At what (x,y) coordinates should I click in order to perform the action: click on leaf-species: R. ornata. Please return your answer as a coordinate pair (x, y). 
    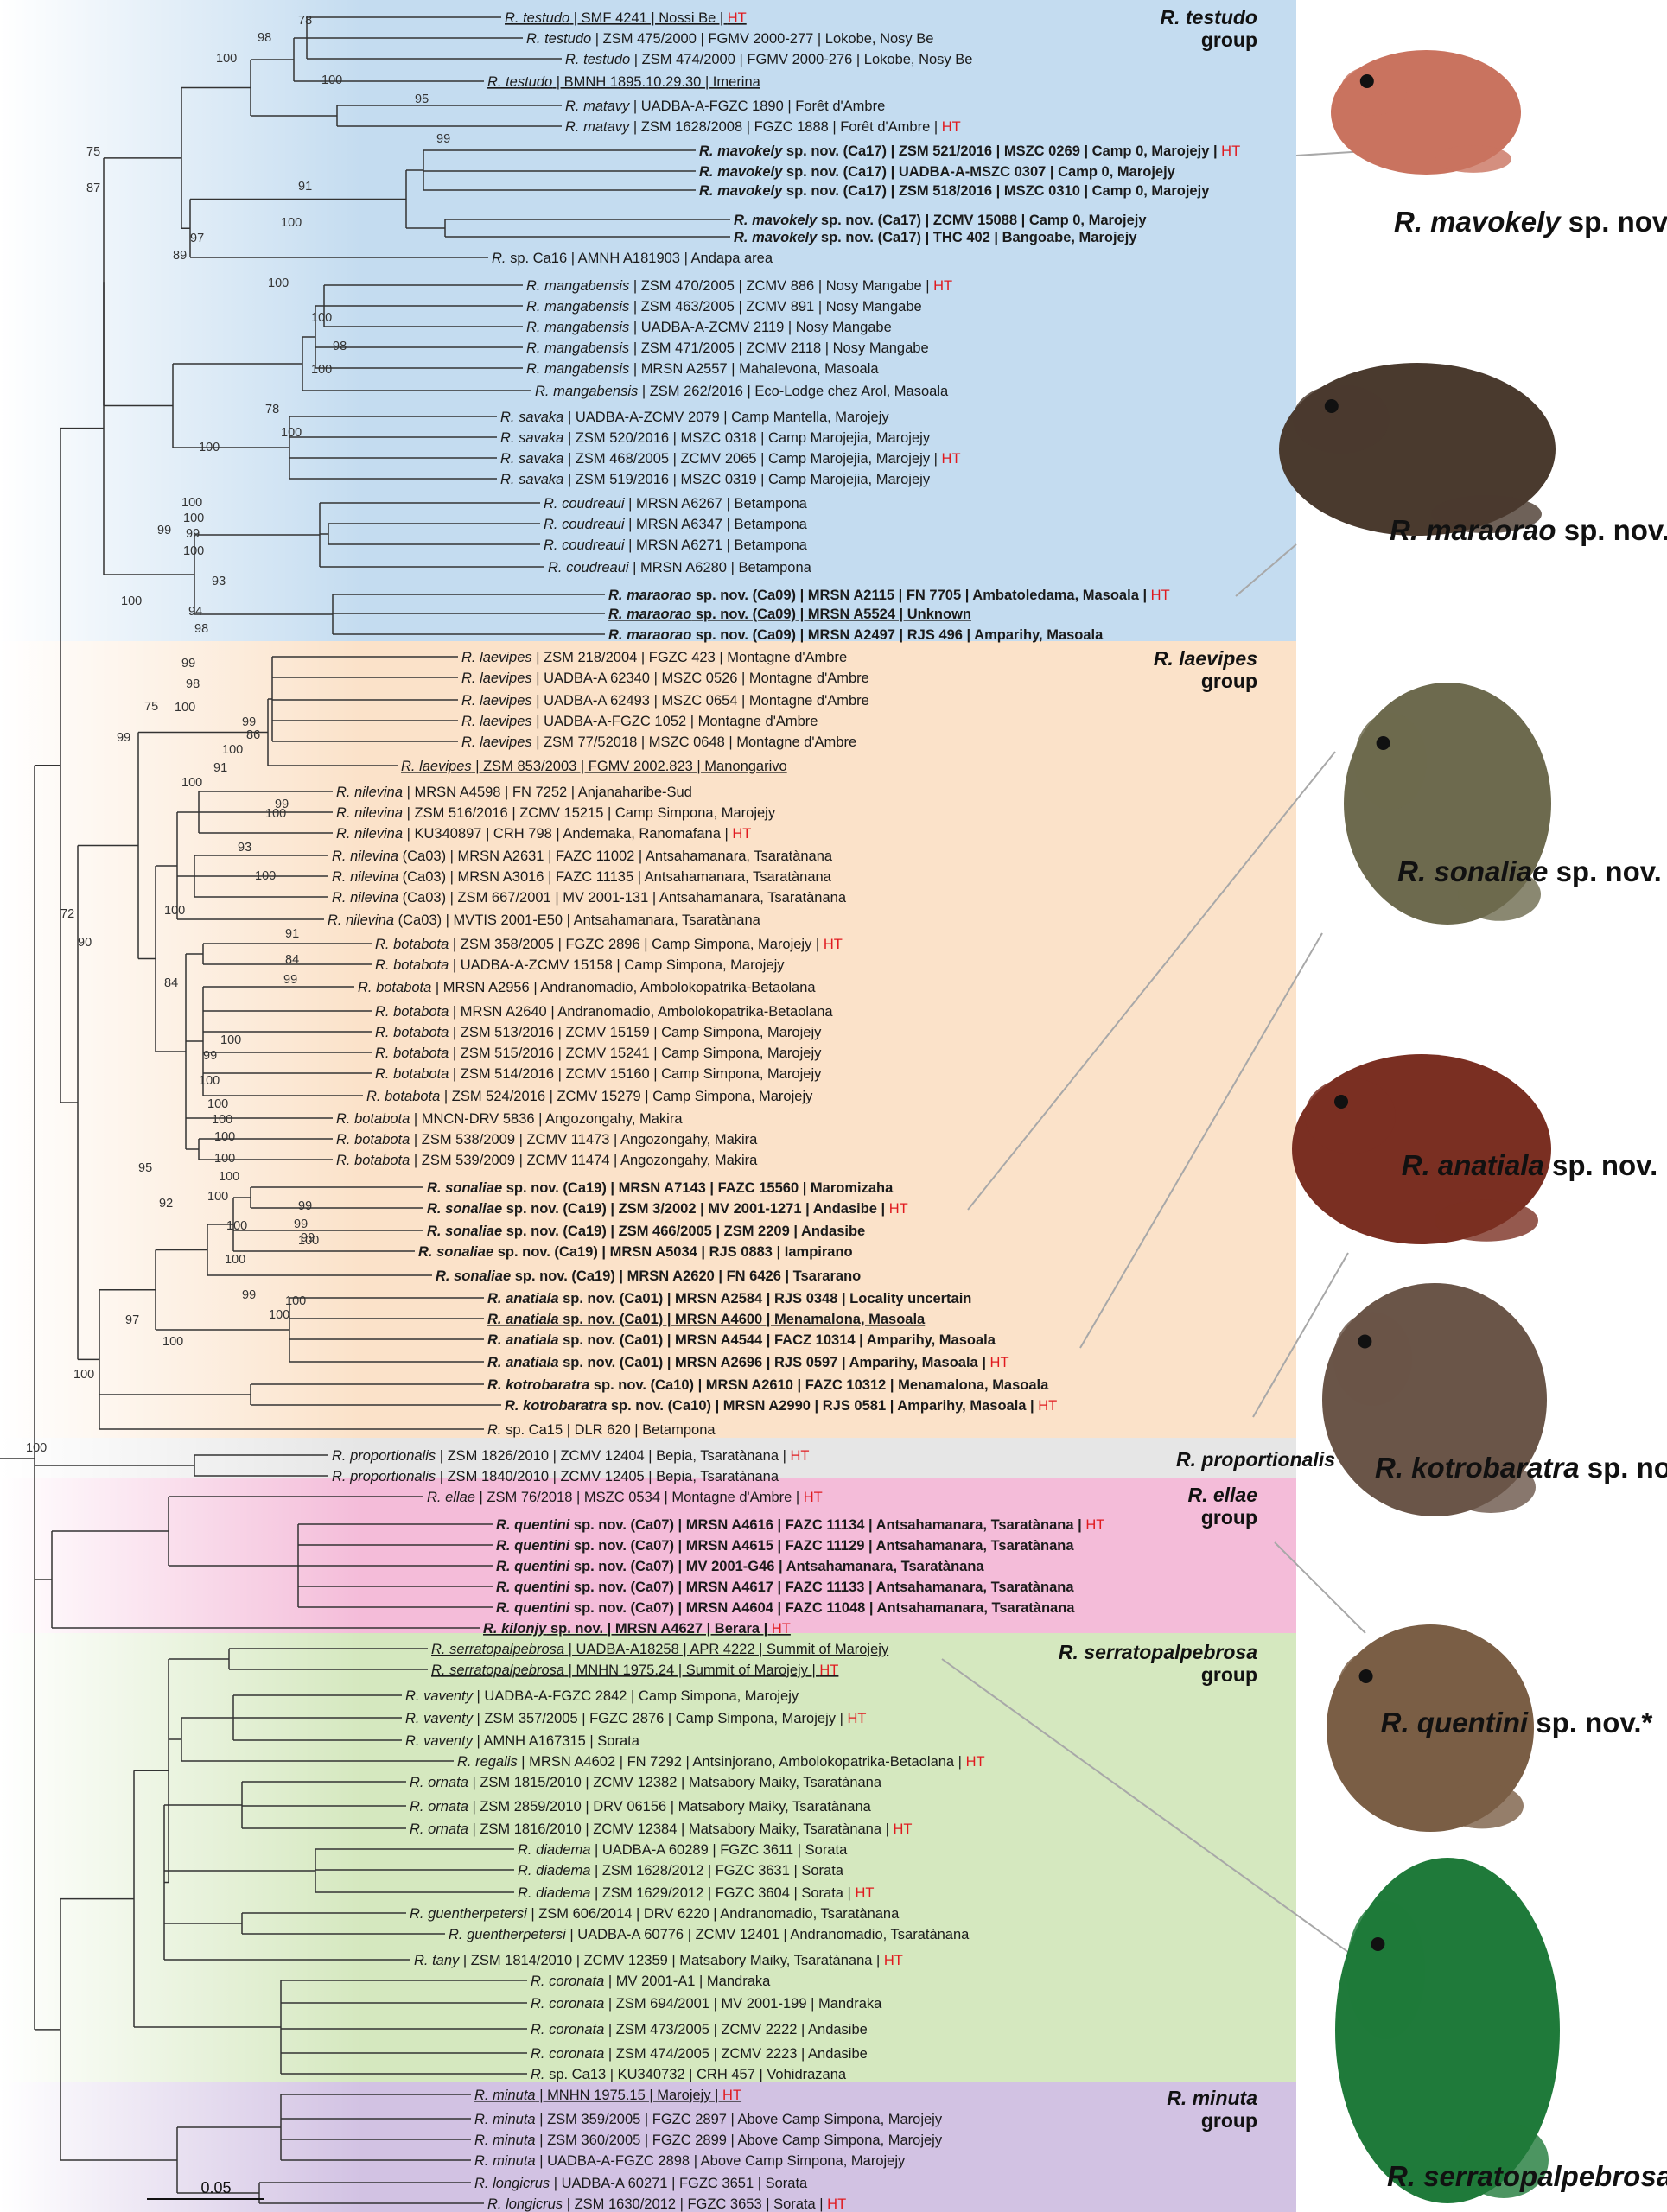
    Looking at the image, I should click on (439, 1829).